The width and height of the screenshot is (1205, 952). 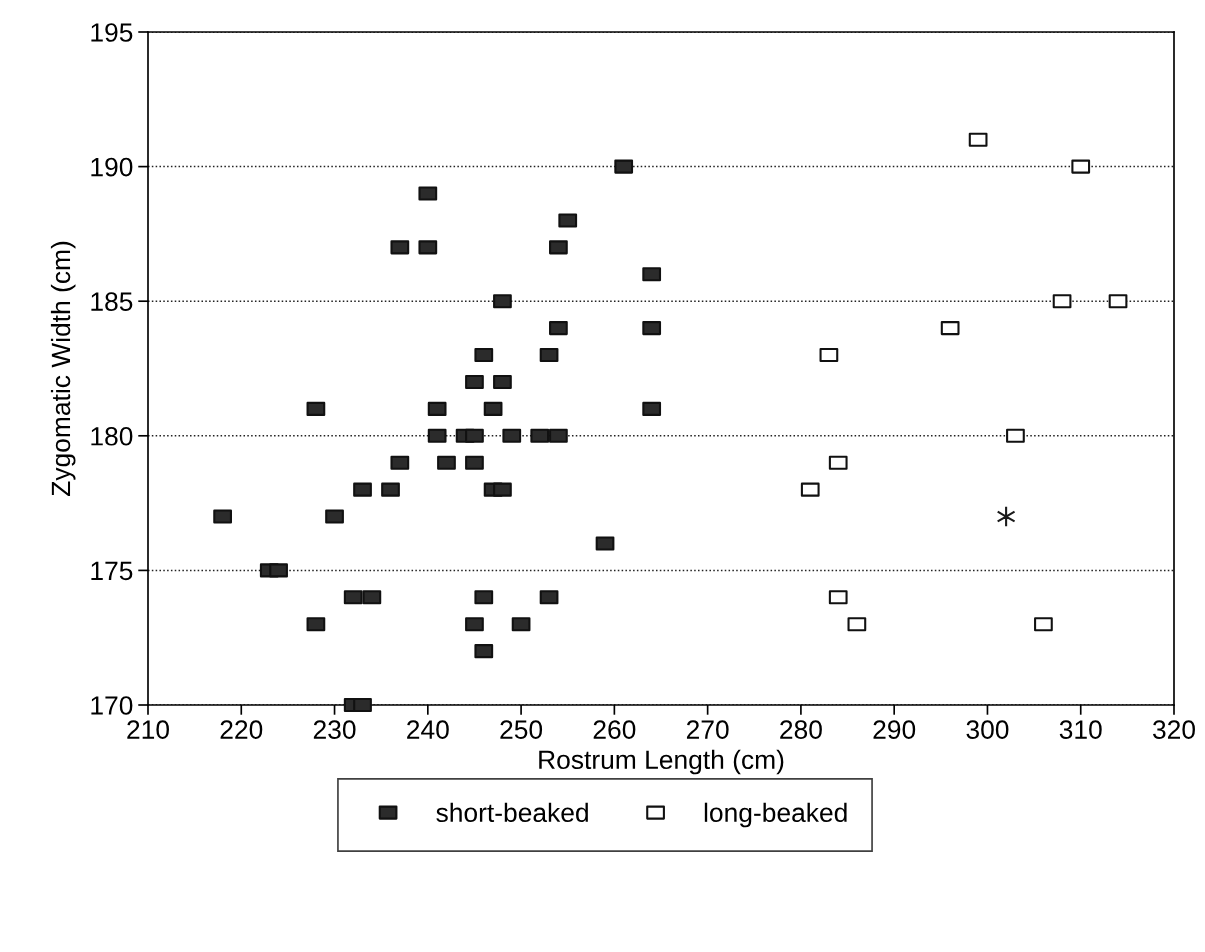 I want to click on y-axis-title: Zygomatic Width (cm), so click(x=63, y=368).